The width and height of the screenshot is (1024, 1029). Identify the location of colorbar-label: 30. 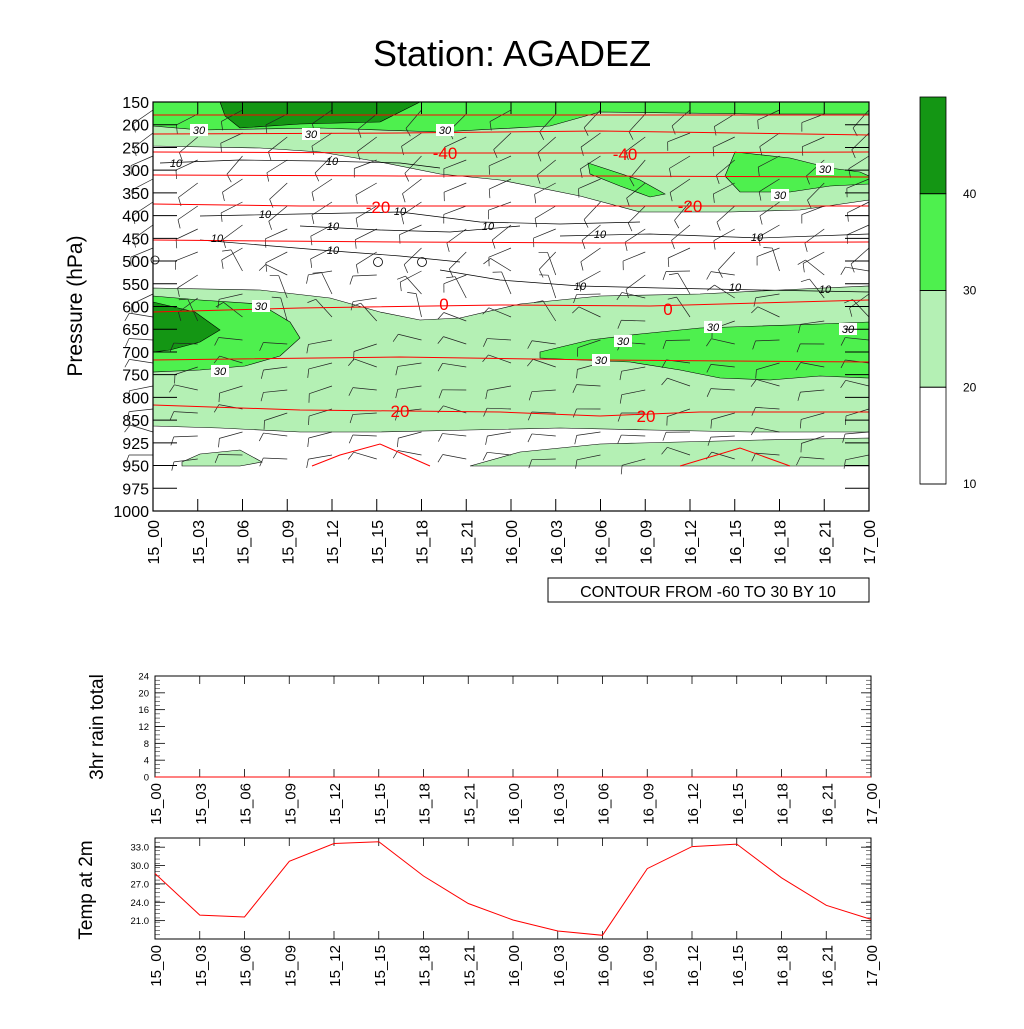
(970, 291).